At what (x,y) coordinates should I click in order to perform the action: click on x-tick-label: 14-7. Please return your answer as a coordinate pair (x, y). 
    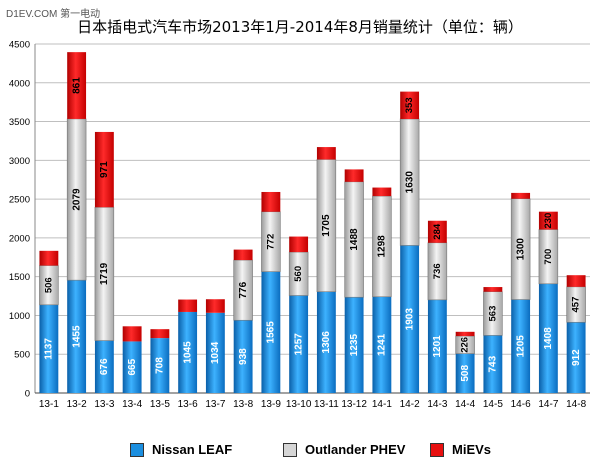
    Looking at the image, I should click on (548, 404).